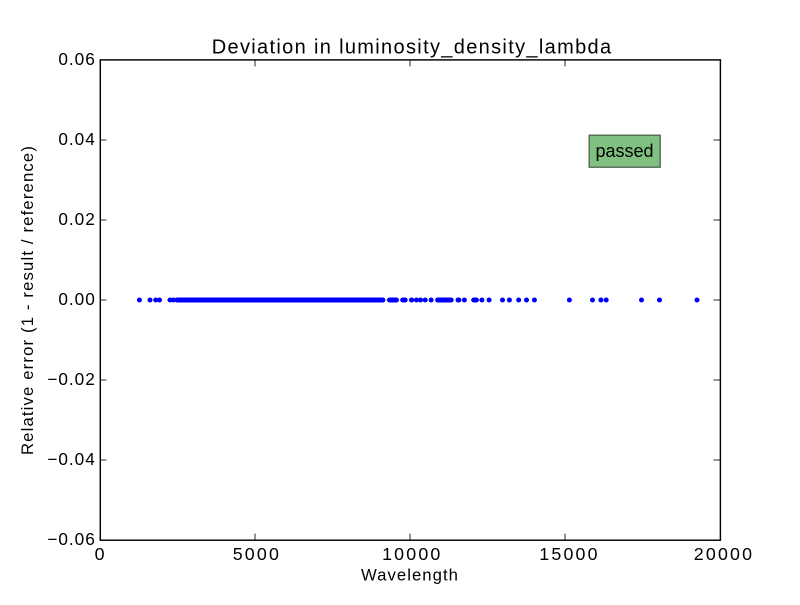  I want to click on svg-text: 0.02, so click(76, 219).